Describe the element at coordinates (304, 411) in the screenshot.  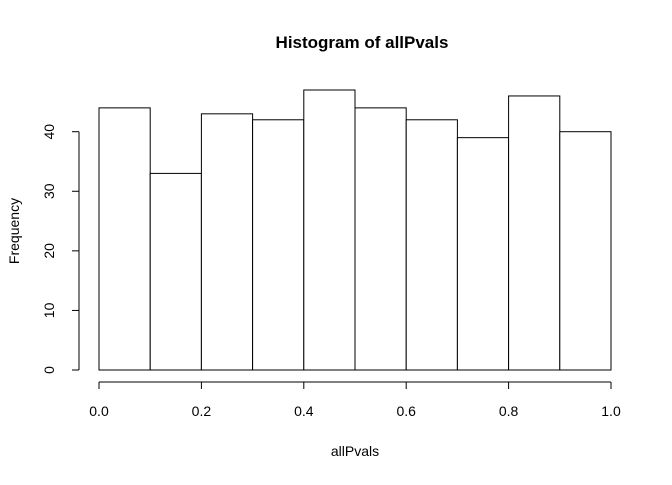
I see `x-tick-label-2: 0.4` at that location.